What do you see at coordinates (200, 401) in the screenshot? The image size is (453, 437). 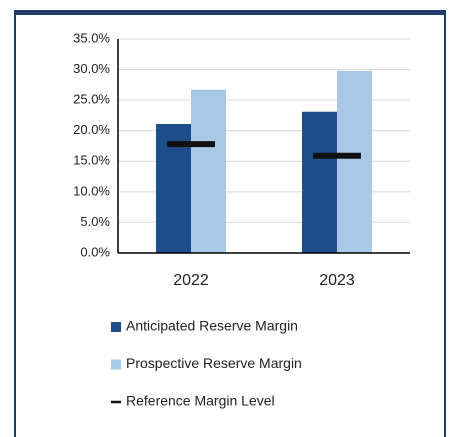 I see `legend-label: Reference Margin Level` at bounding box center [200, 401].